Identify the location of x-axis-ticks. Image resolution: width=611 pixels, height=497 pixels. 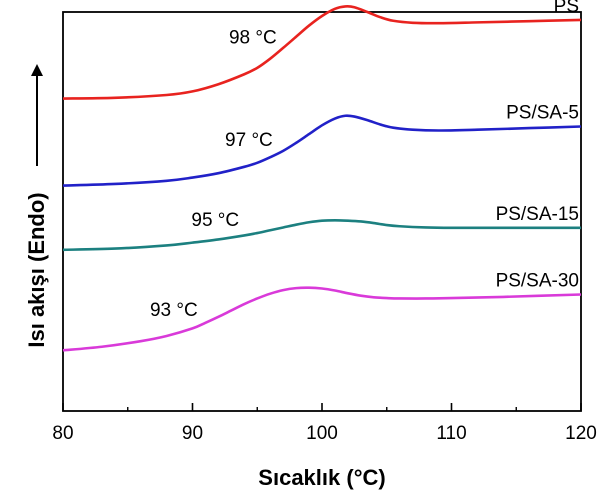
(322, 407).